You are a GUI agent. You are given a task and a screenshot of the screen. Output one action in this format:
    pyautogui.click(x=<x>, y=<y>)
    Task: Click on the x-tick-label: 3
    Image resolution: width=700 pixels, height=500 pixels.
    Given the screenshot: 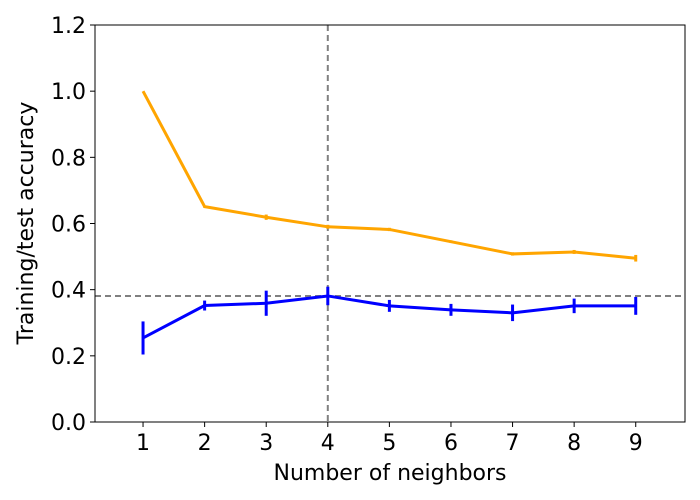 What is the action you would take?
    pyautogui.click(x=266, y=443)
    